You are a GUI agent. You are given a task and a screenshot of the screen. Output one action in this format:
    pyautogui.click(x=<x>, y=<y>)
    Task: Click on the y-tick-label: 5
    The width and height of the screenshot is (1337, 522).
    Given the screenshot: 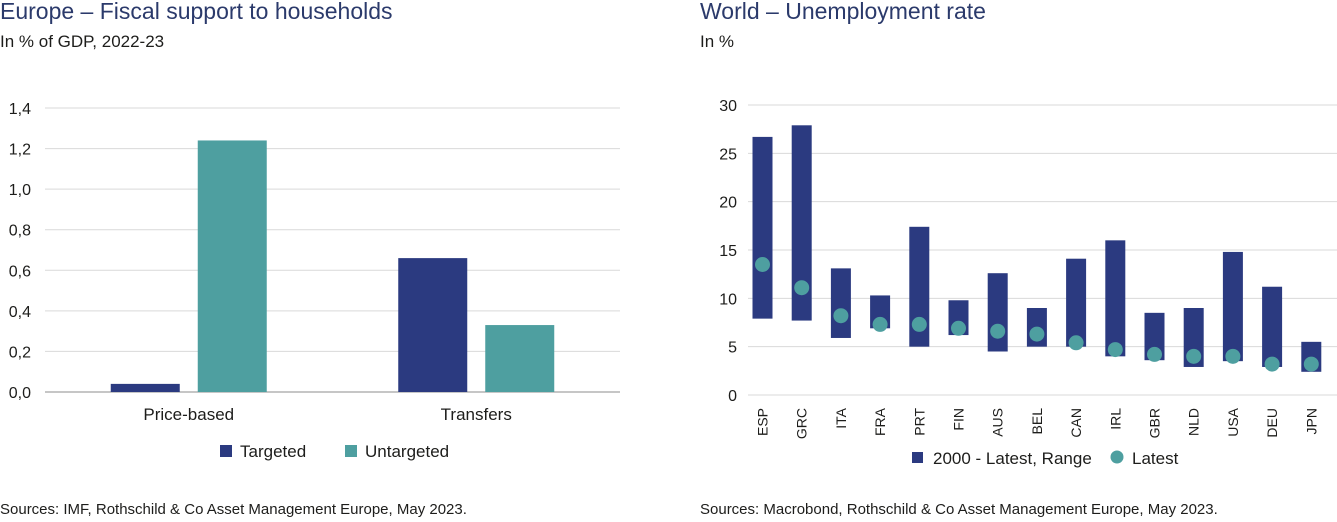 What is the action you would take?
    pyautogui.click(x=732, y=348)
    